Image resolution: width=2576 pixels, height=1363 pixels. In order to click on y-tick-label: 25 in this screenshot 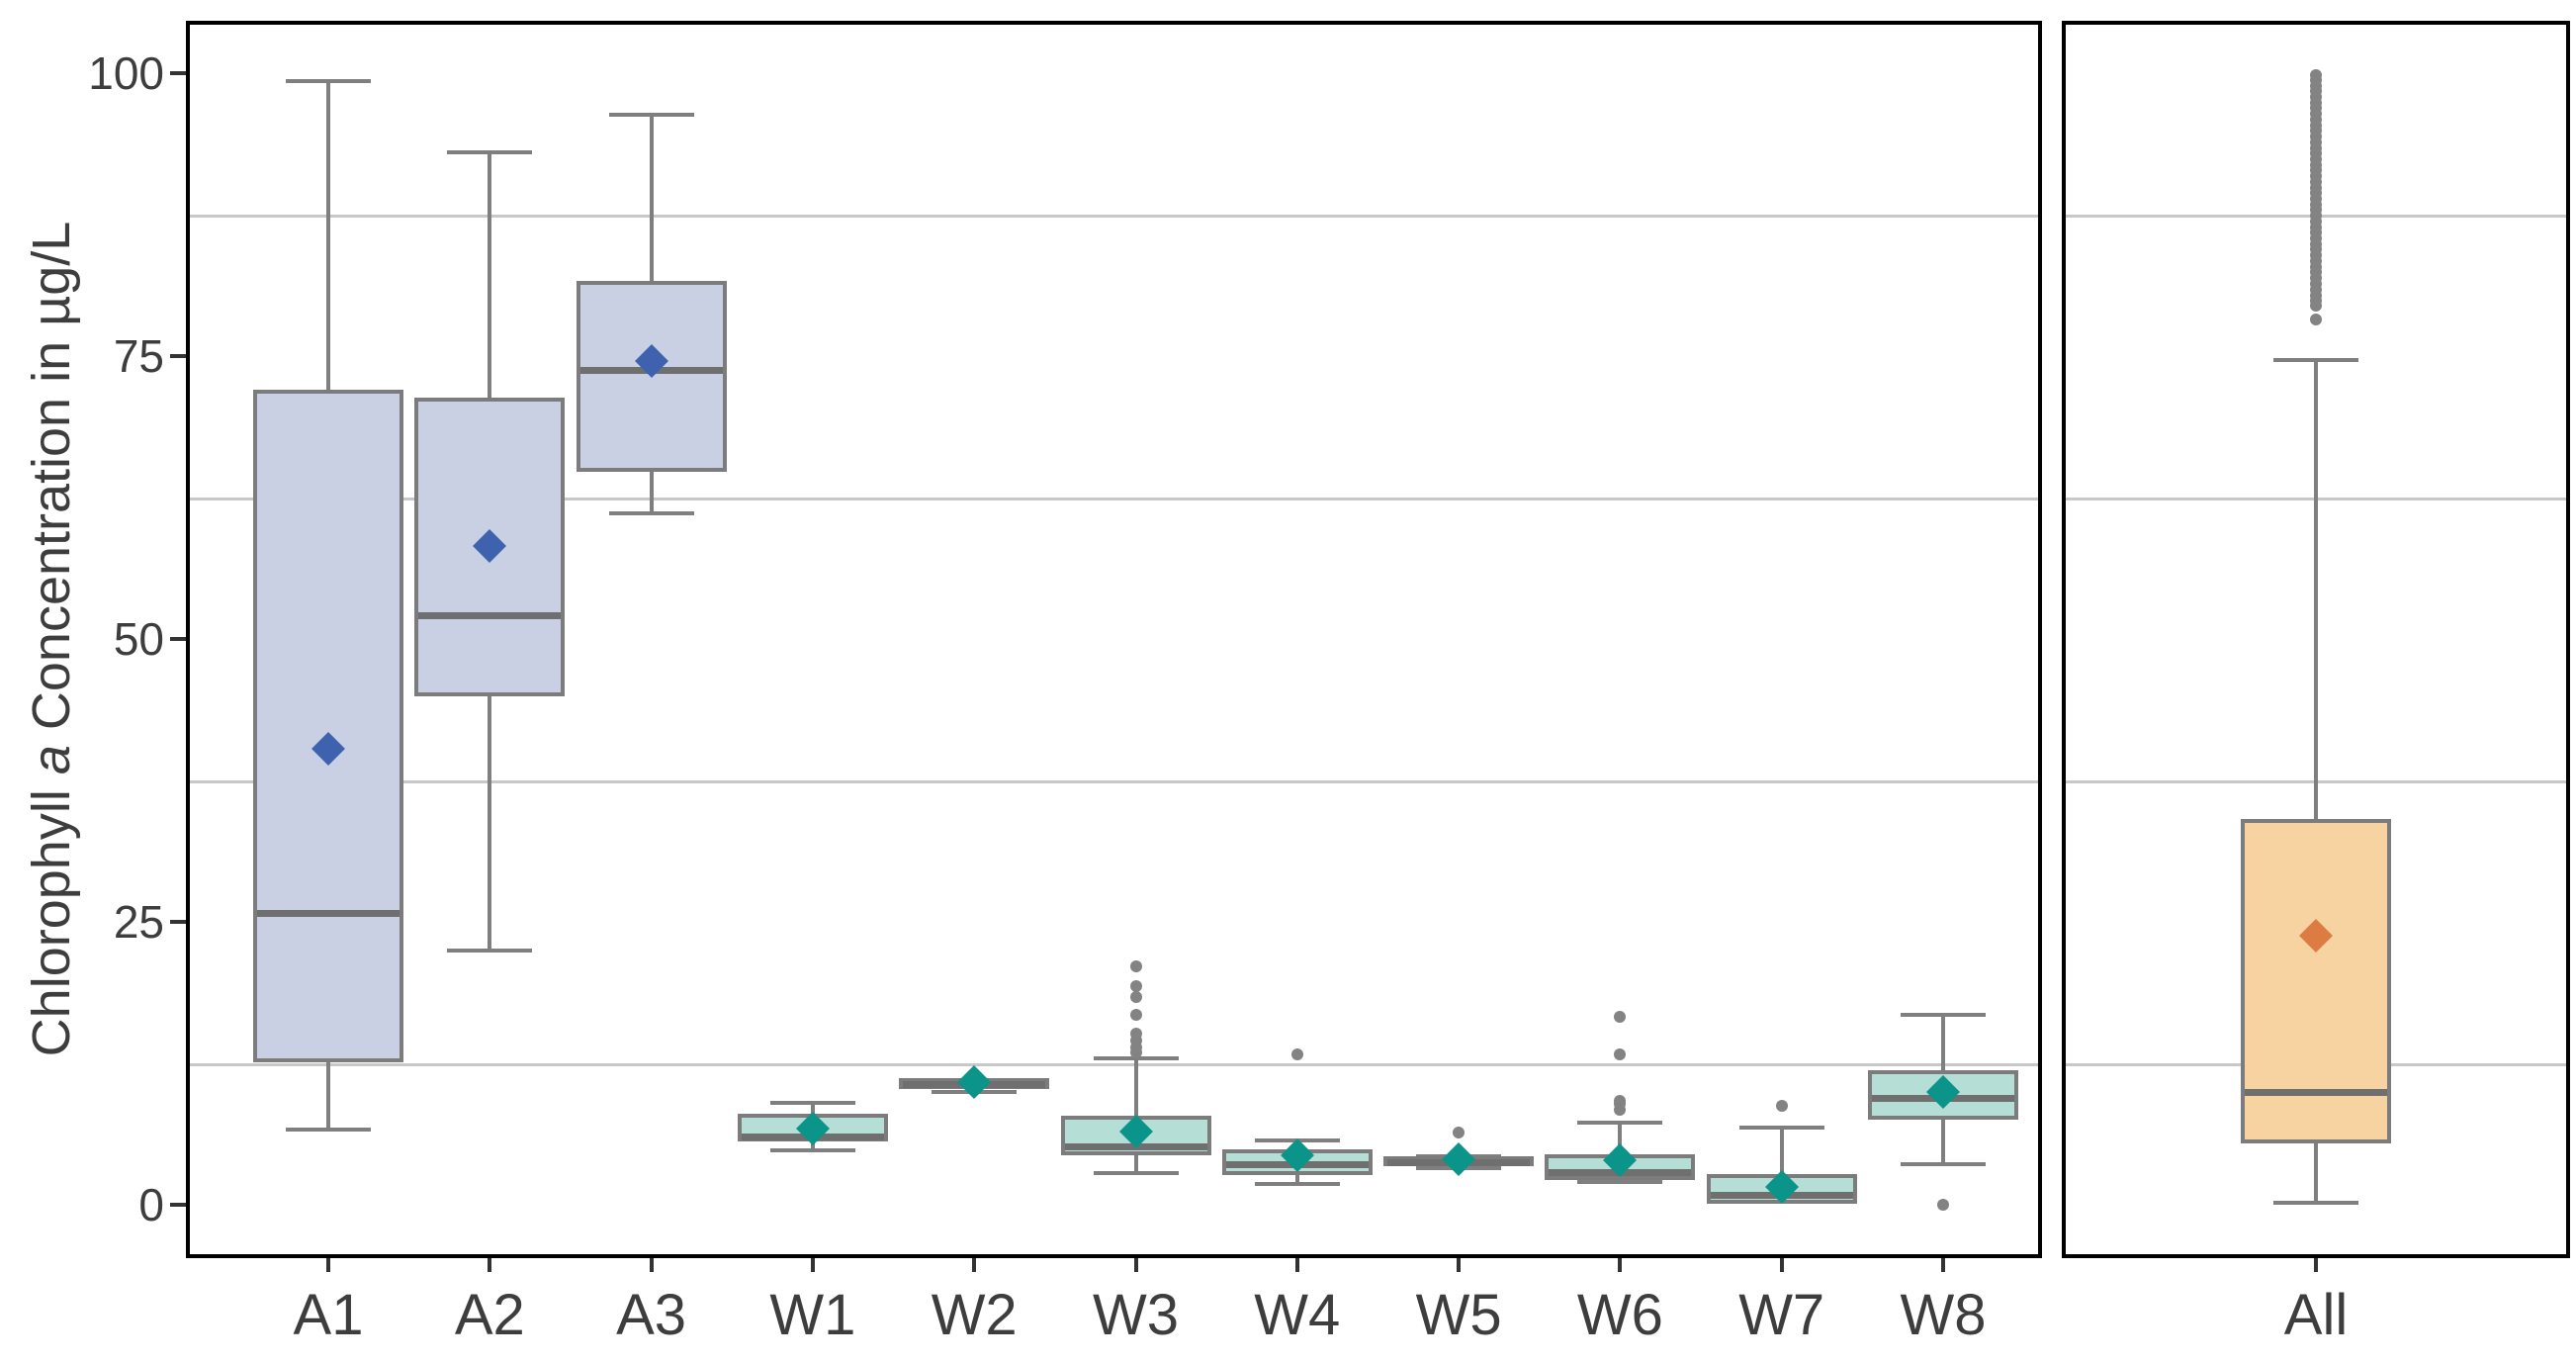, I will do `click(138, 922)`.